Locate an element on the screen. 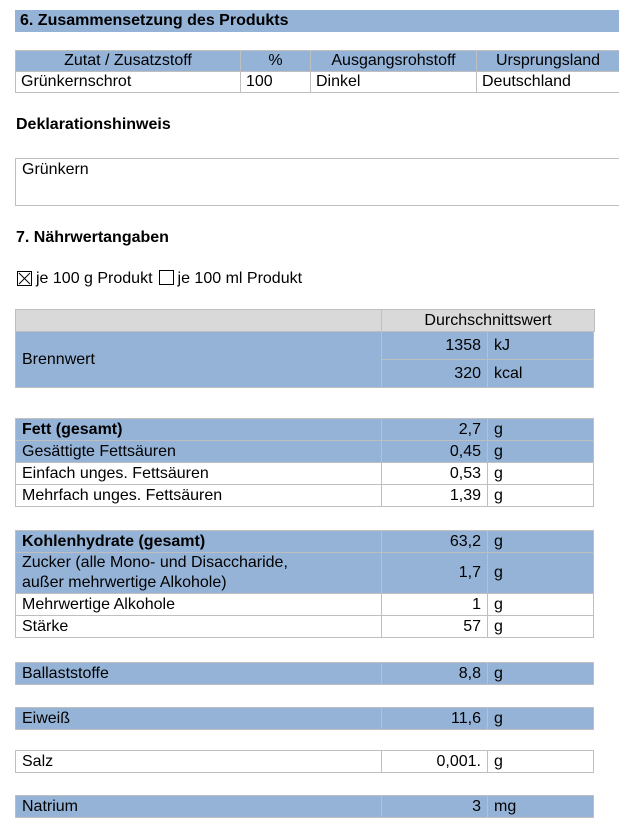 The height and width of the screenshot is (831, 619). option: je 100 ml Produkt is located at coordinates (230, 278).